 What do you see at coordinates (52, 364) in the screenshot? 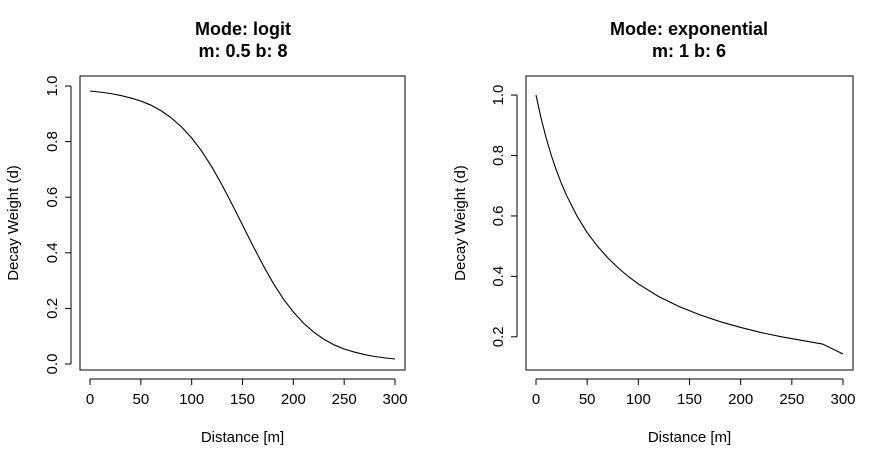
I see `y-tick-label: 0.0` at bounding box center [52, 364].